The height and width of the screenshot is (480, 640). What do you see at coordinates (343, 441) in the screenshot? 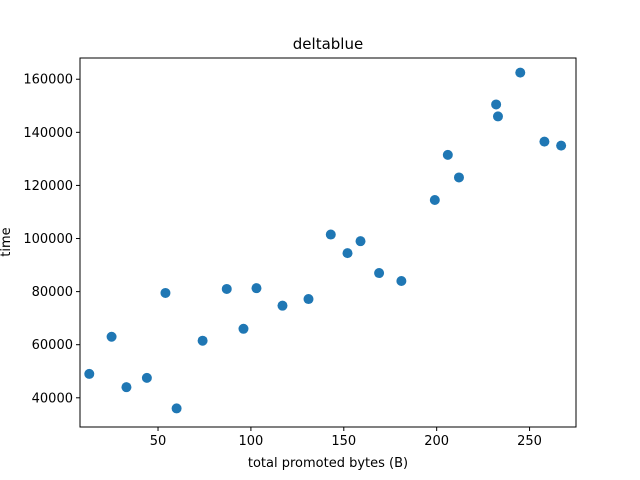
I see `x-tick-label: 150` at bounding box center [343, 441].